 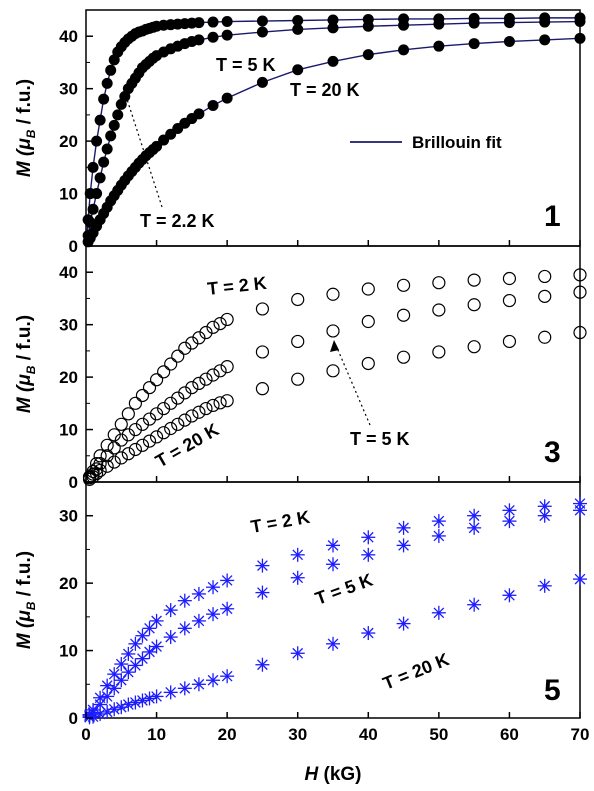 I want to click on x-tick-label: 40, so click(x=368, y=734).